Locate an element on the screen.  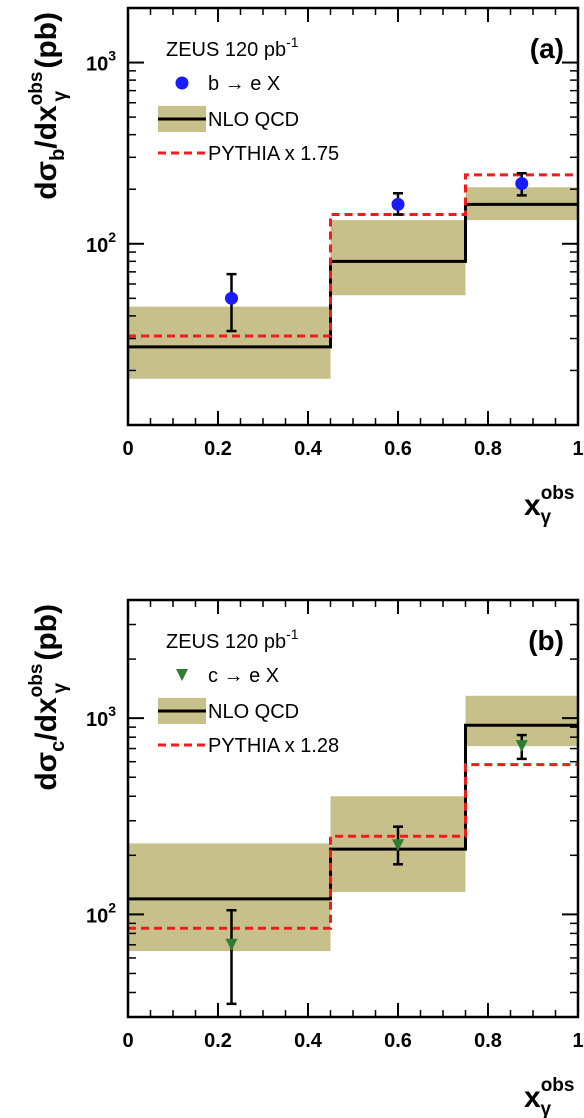
y-title-sub: b is located at coordinates (58, 155).